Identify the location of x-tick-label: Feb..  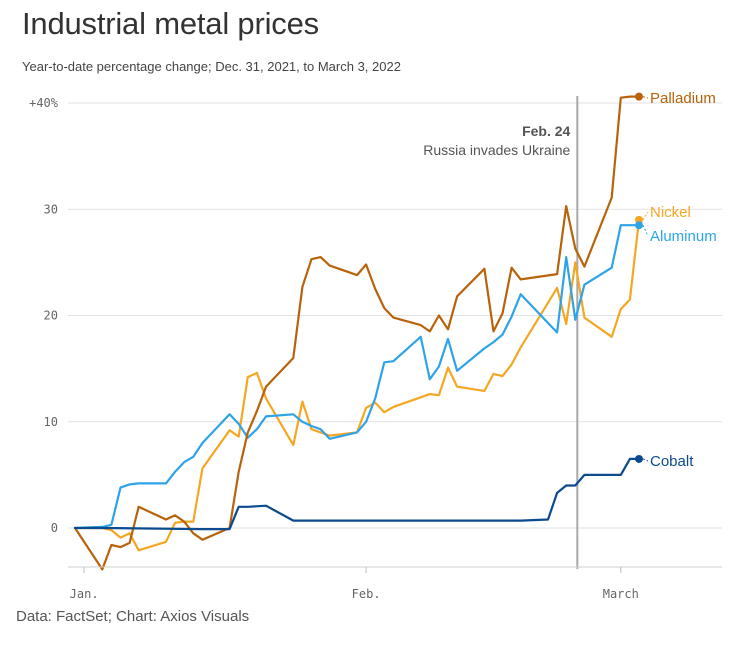
(366, 594).